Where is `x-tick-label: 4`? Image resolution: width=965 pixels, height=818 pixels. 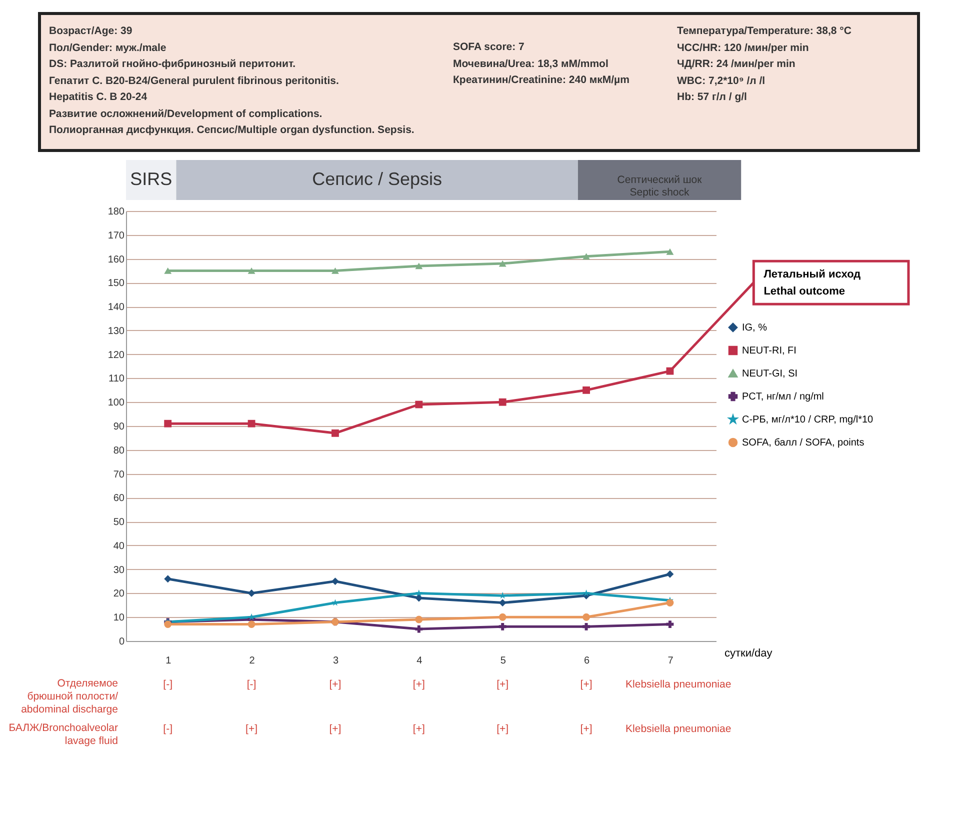 x-tick-label: 4 is located at coordinates (419, 661).